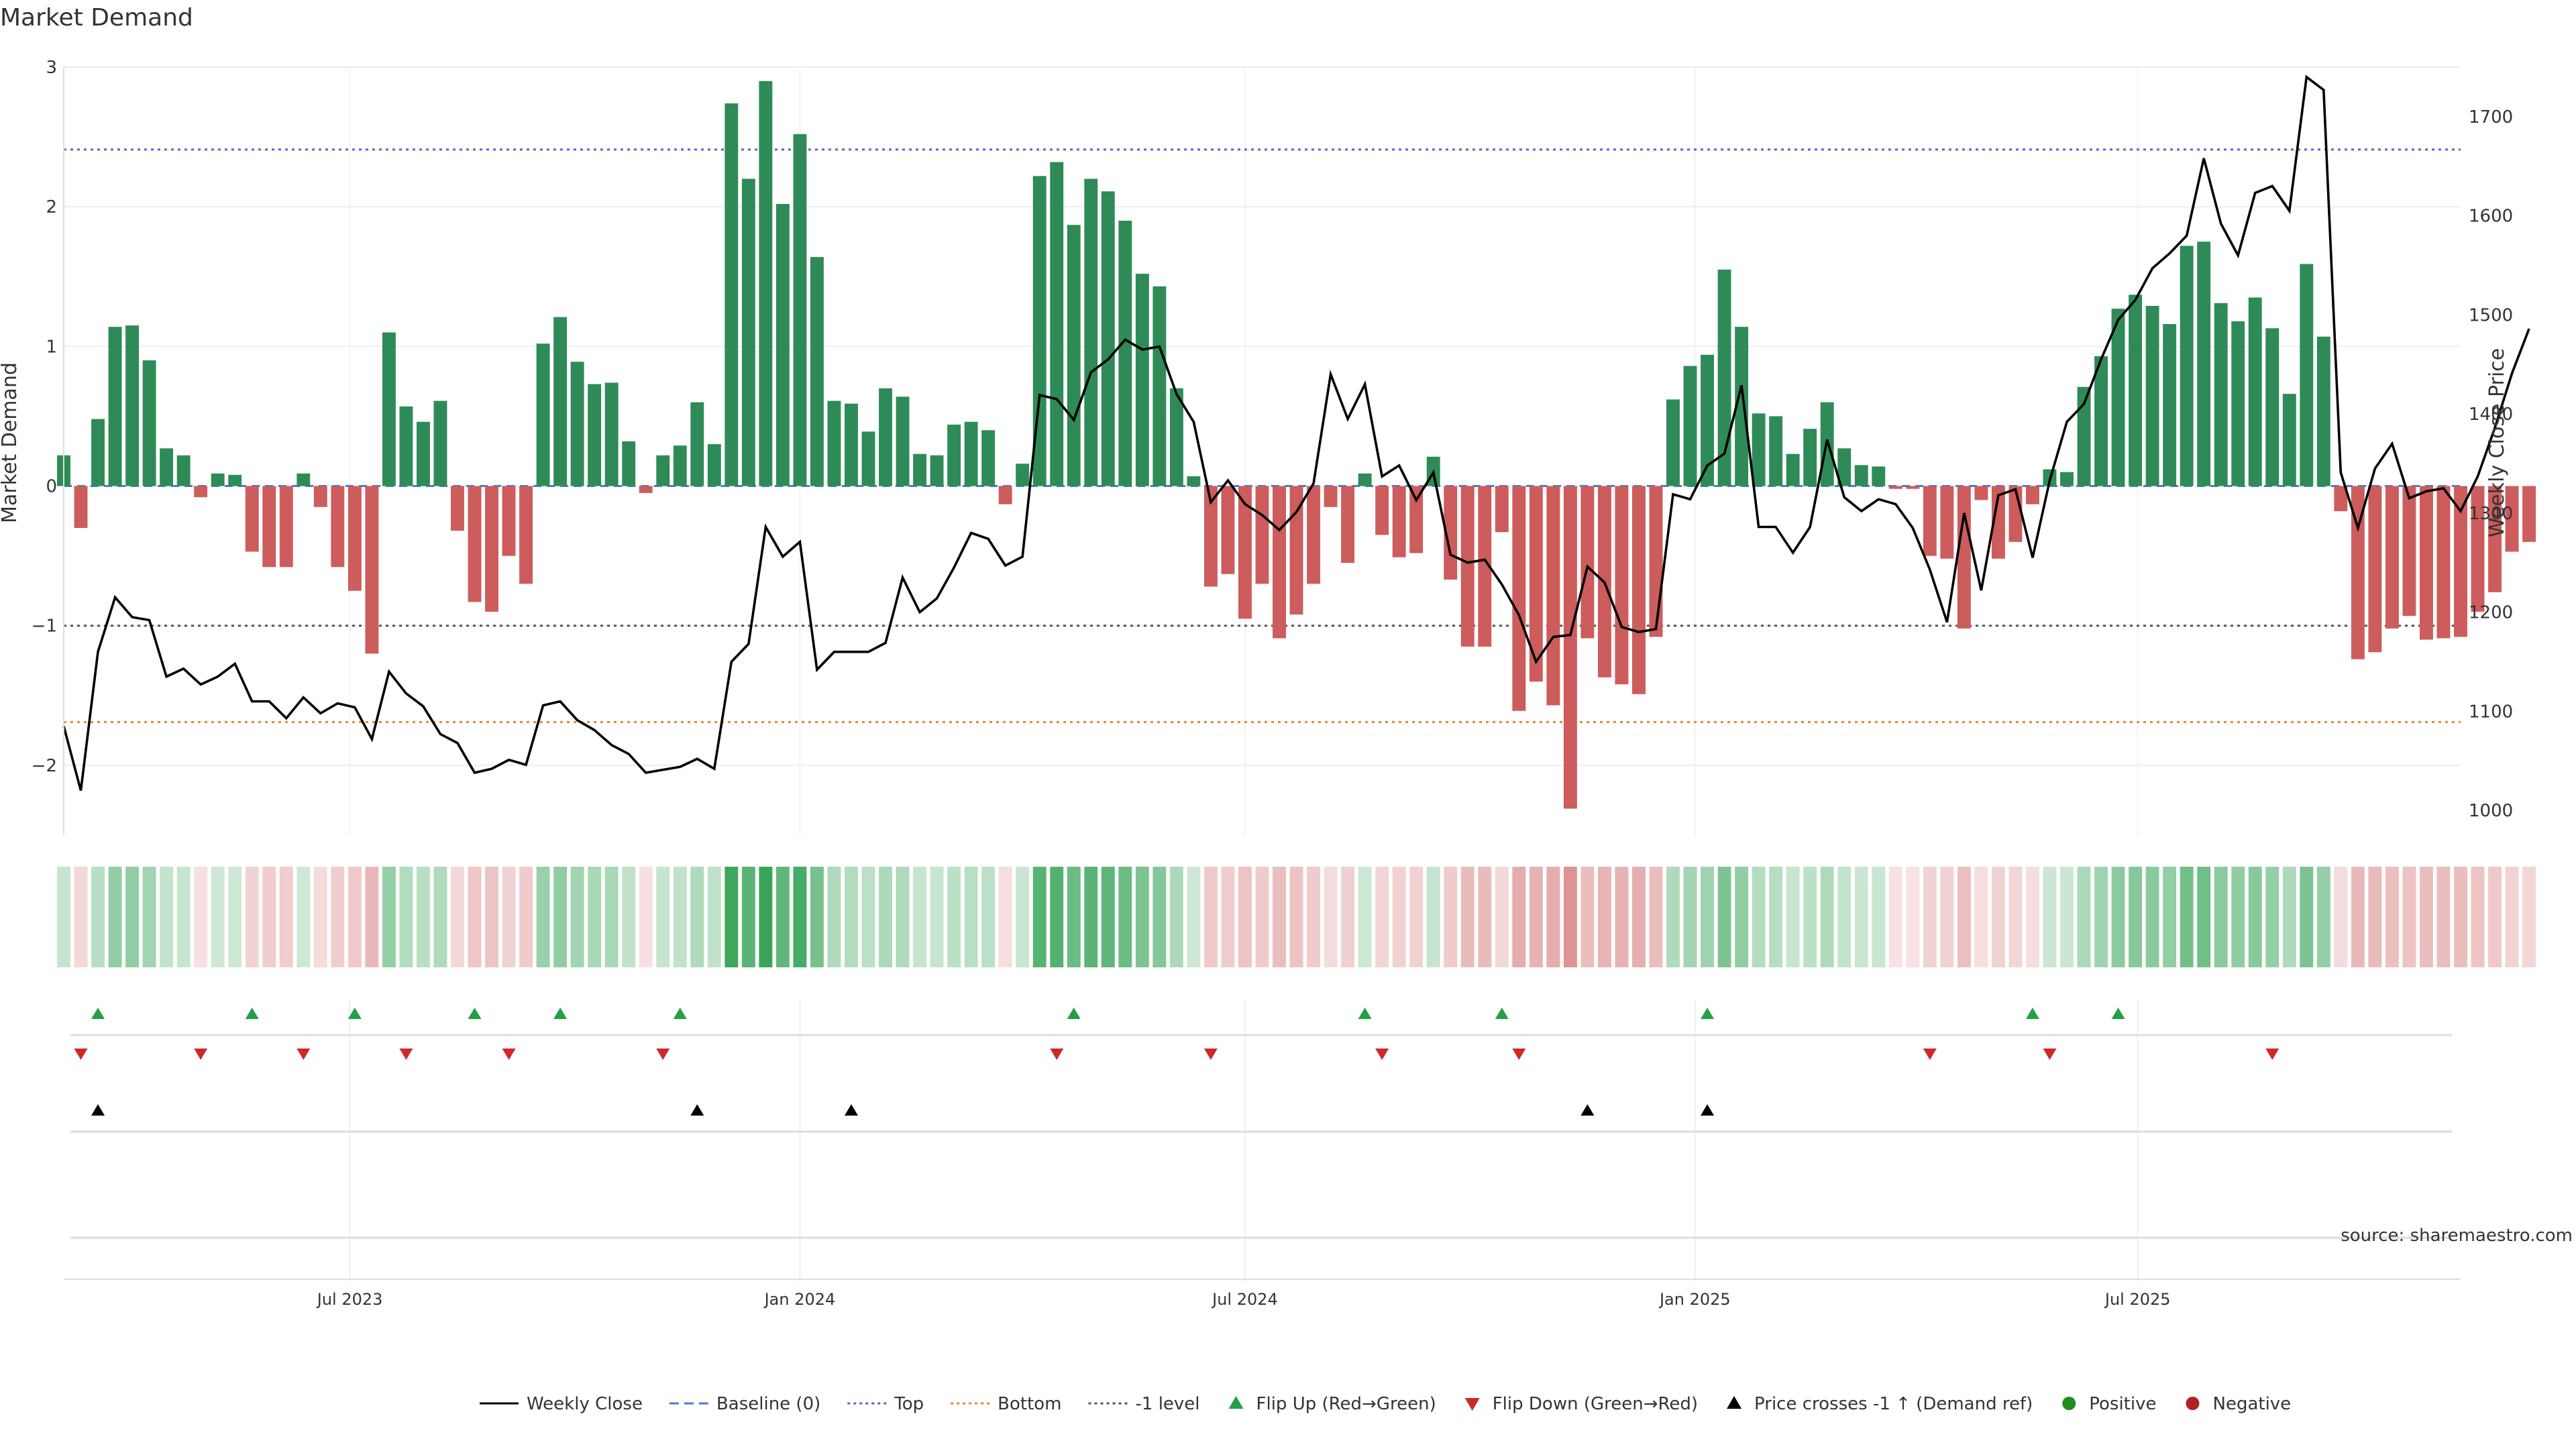 This screenshot has width=2576, height=1449. I want to click on demand-heat-strip, so click(1296, 917).